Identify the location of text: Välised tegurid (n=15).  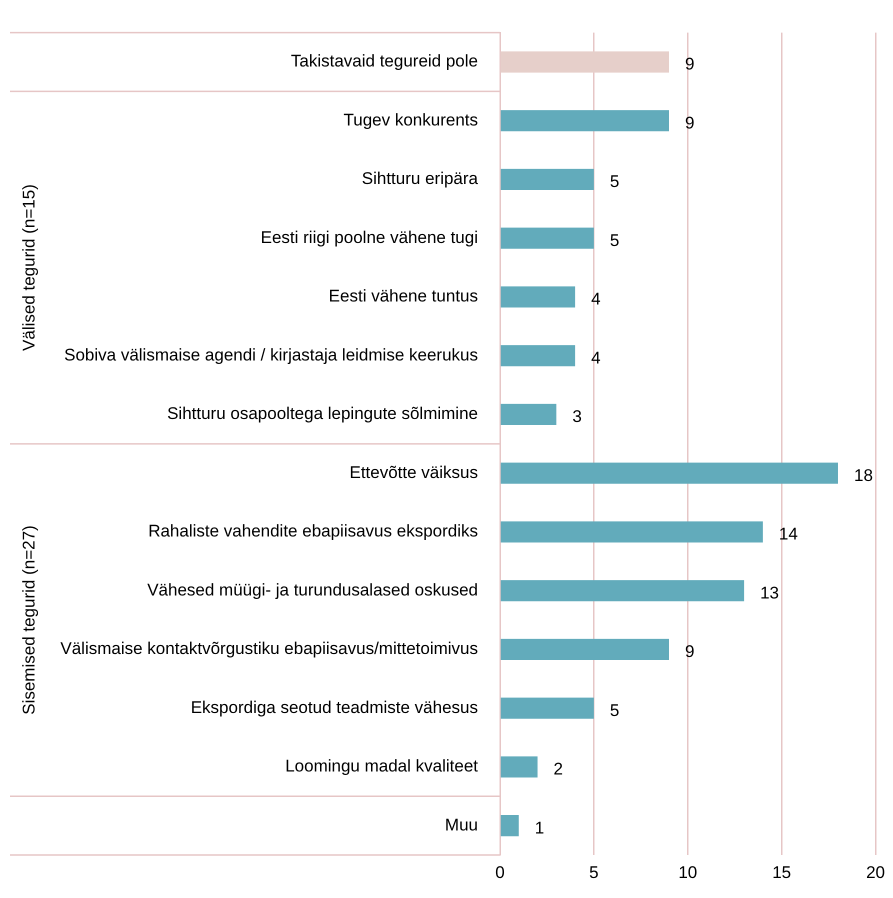
(29, 267).